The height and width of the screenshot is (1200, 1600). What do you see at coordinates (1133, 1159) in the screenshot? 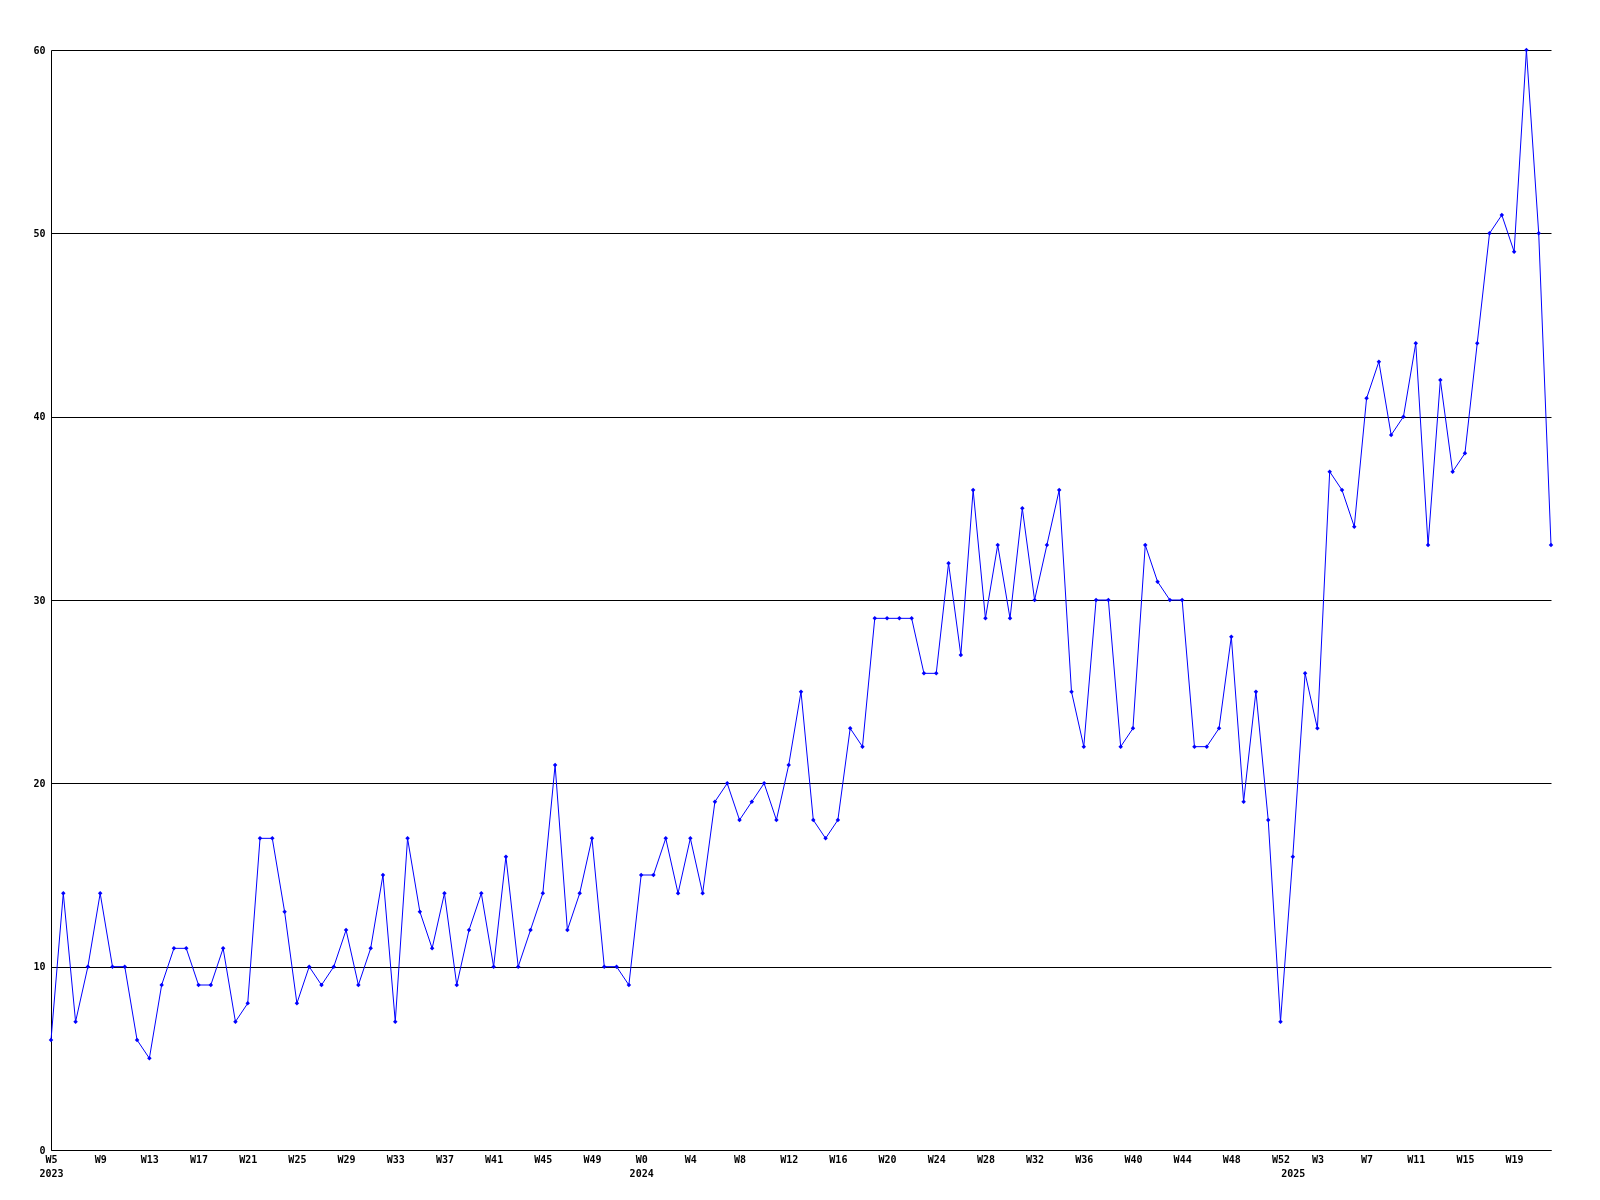
I see `x-tick-label: W40` at bounding box center [1133, 1159].